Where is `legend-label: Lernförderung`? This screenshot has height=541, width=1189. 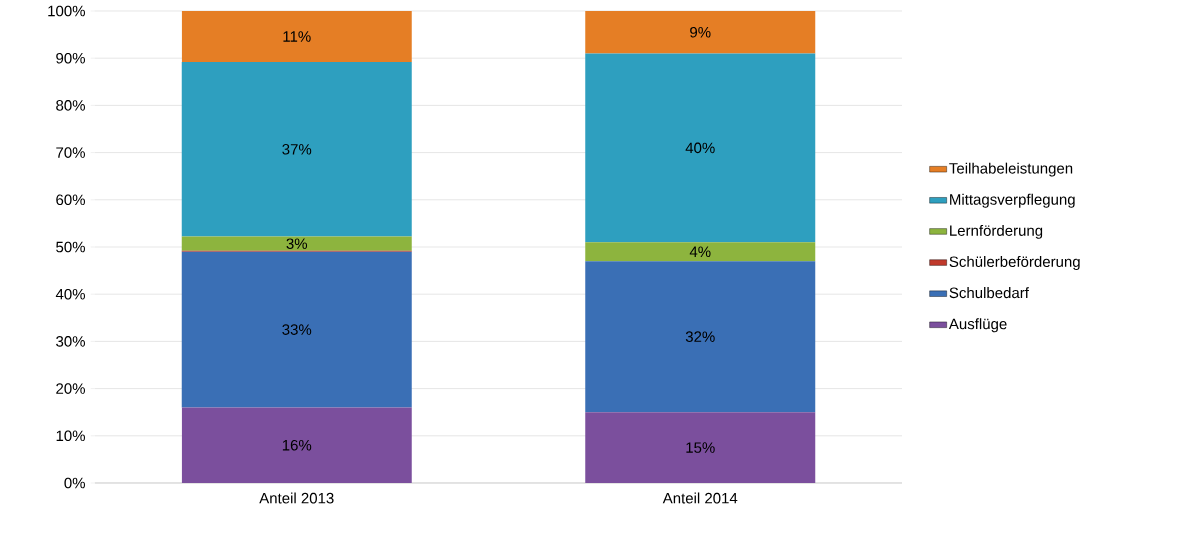
legend-label: Lernförderung is located at coordinates (996, 231).